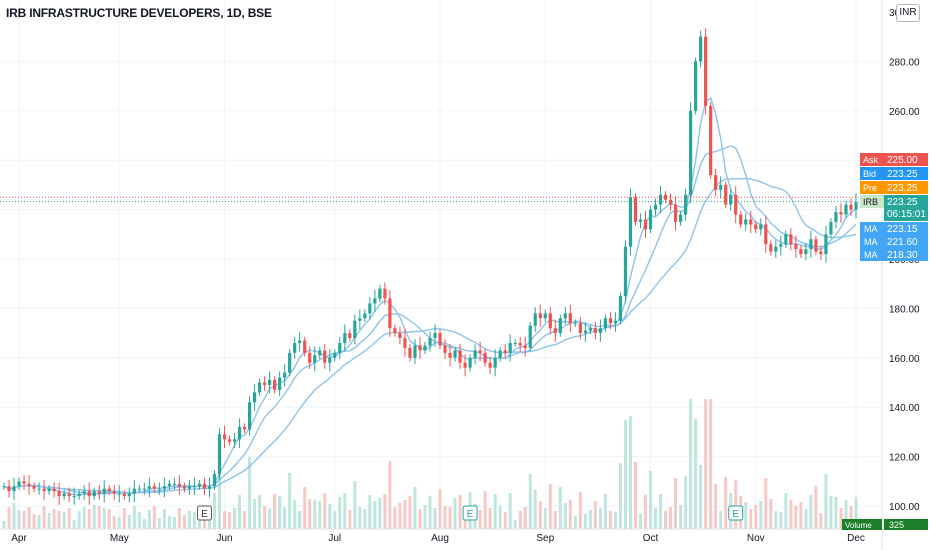 This screenshot has width=932, height=550. I want to click on ma-tag-label: MA, so click(871, 229).